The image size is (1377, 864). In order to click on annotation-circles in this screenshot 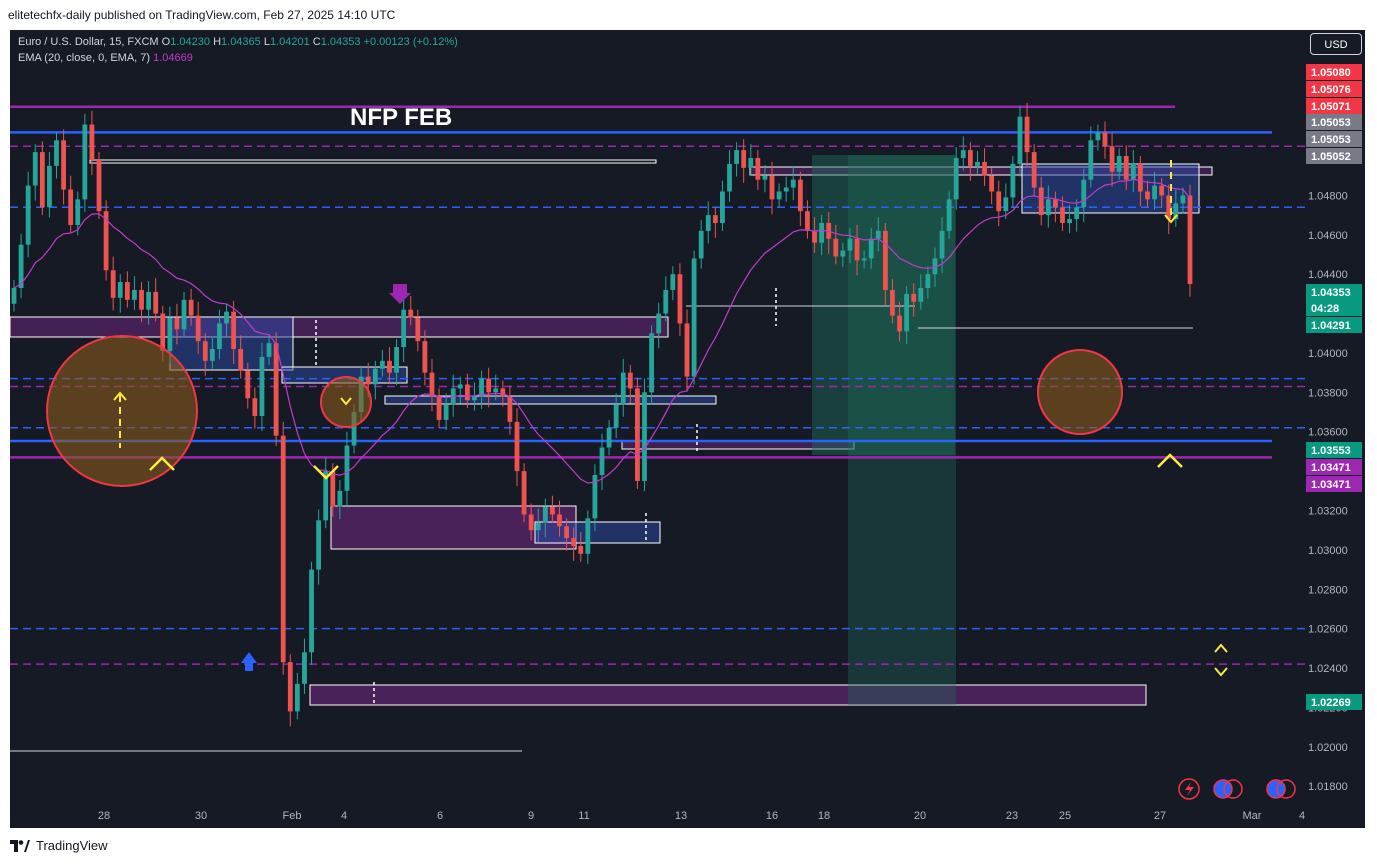, I will do `click(584, 411)`.